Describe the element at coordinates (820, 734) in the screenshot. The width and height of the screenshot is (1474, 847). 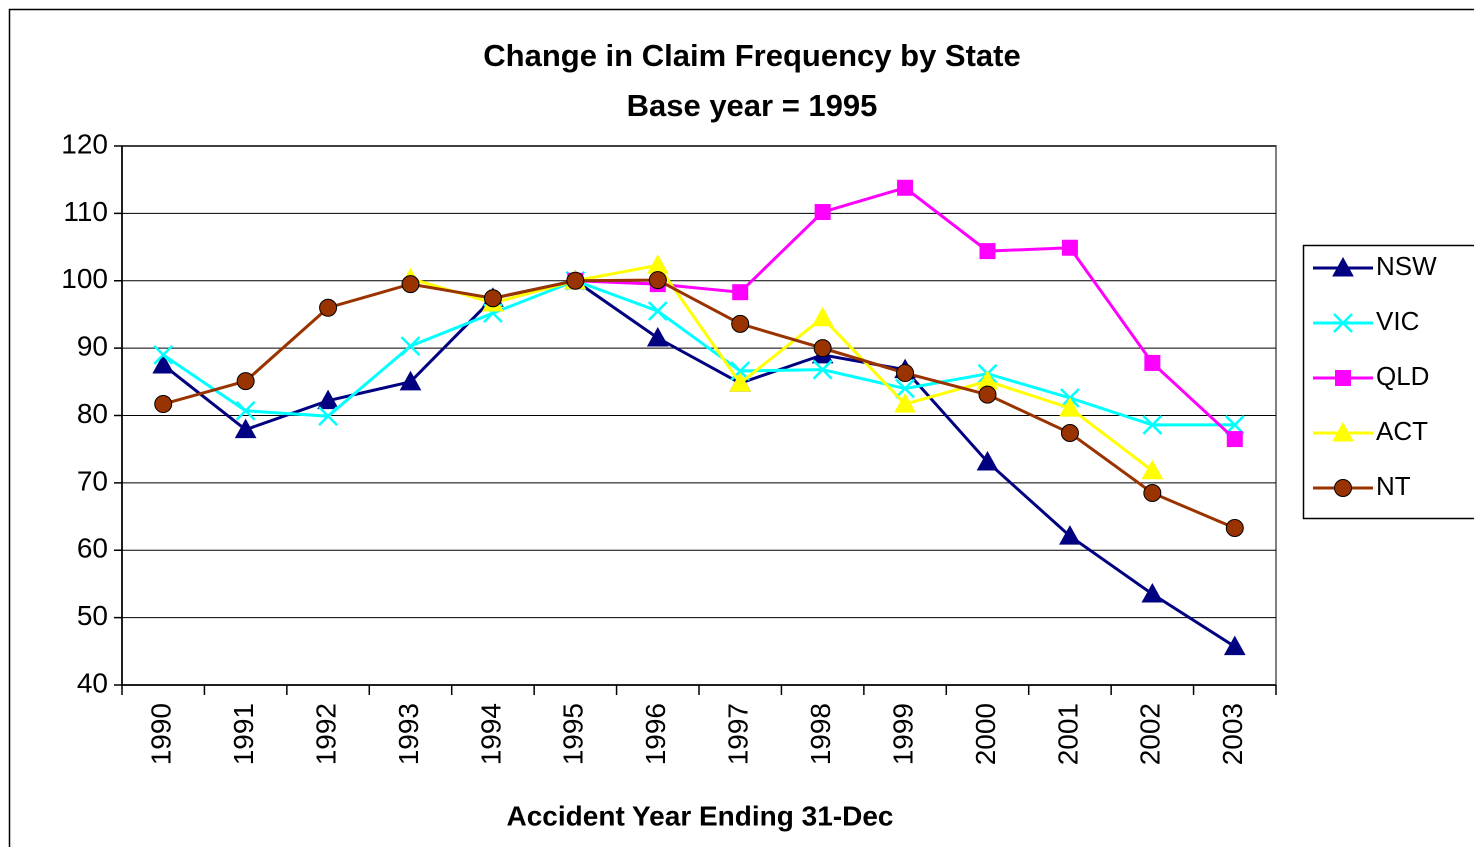
I see `x-tick-label: 1998` at that location.